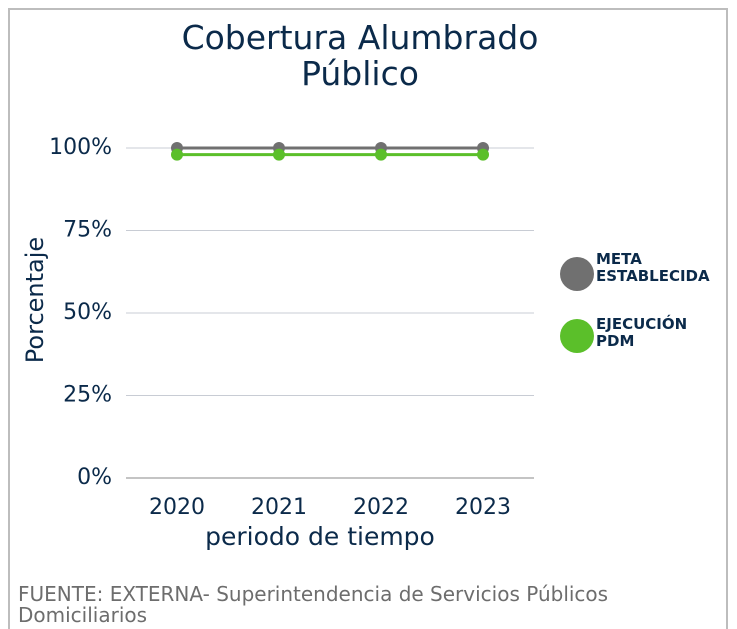  I want to click on x-tick-label: 2020, so click(177, 507).